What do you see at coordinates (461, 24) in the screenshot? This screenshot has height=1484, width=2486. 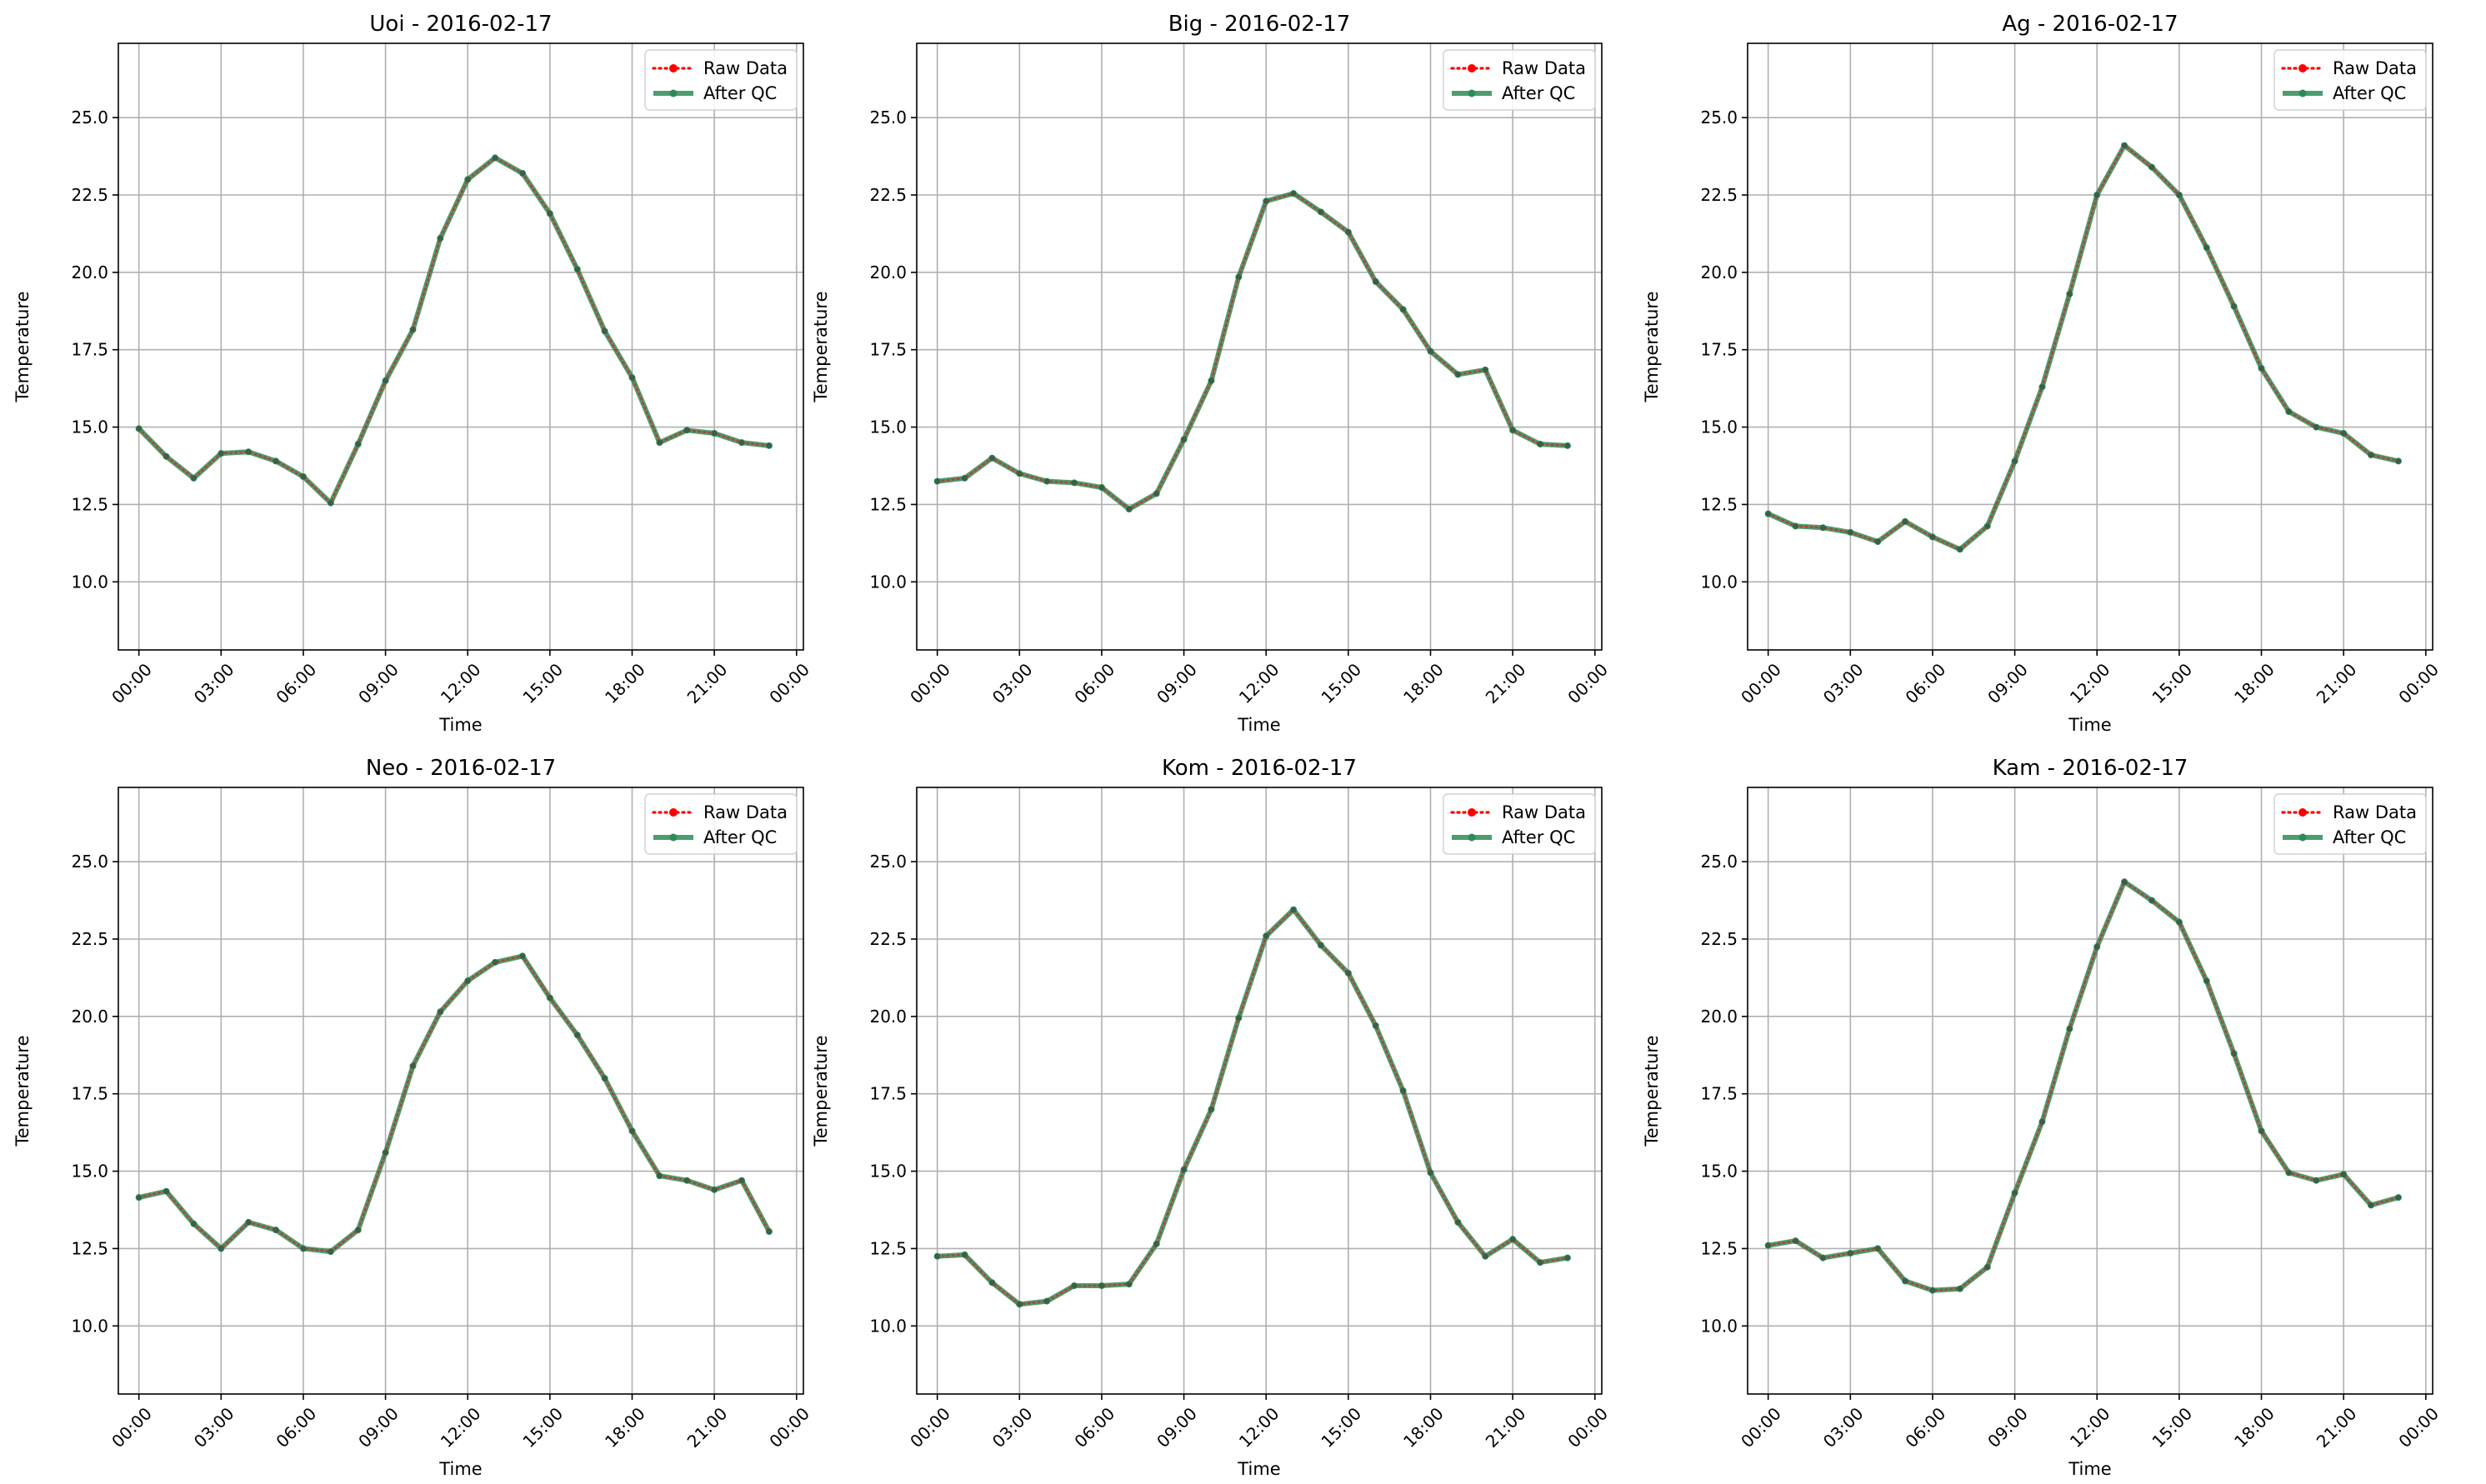 I see `chart-title: Uoi - 2016-02-17` at bounding box center [461, 24].